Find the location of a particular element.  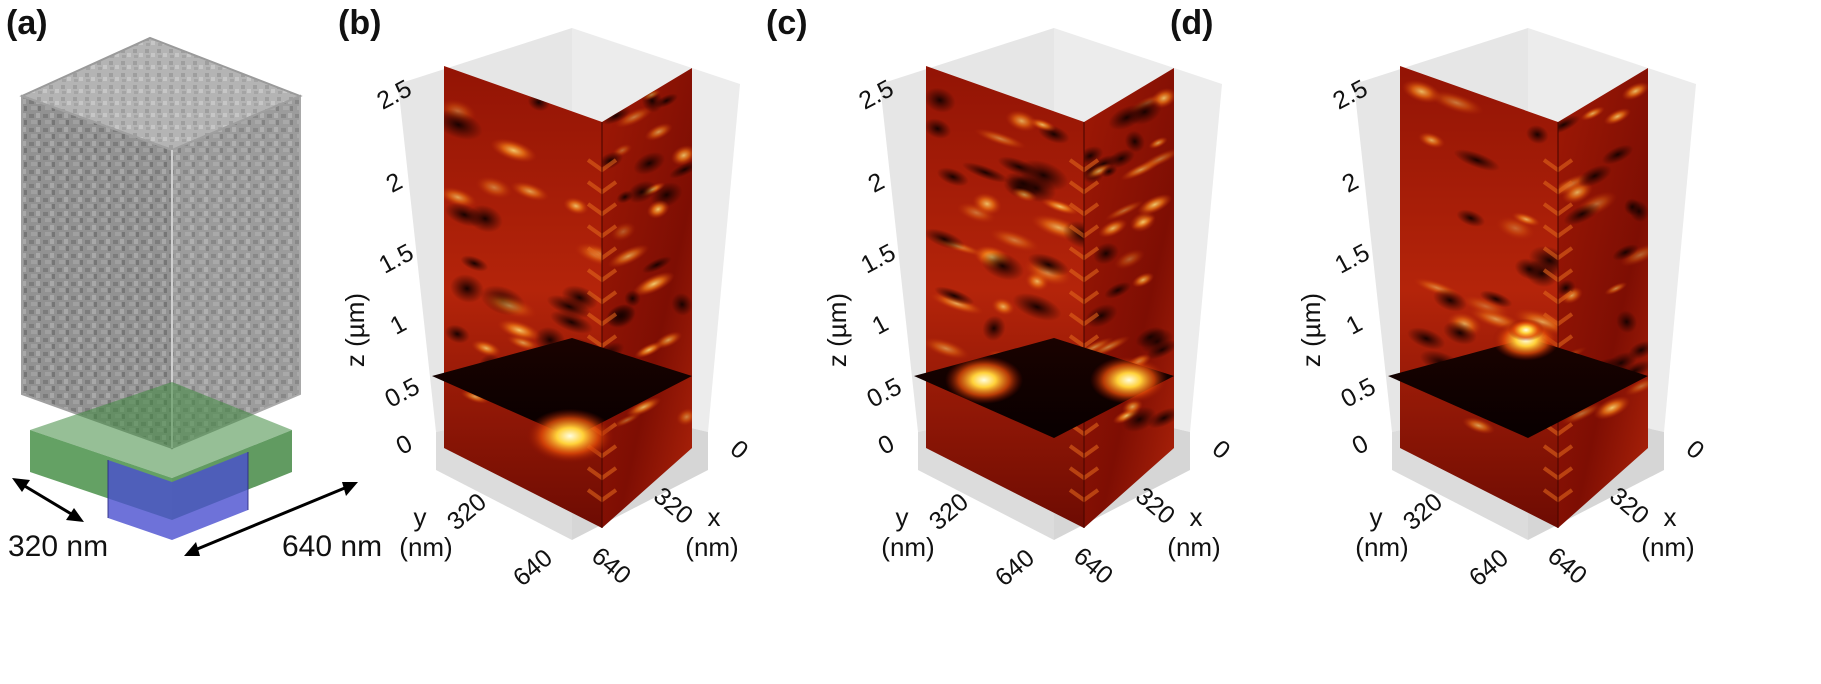

panel-label: (d) is located at coordinates (1191, 23).